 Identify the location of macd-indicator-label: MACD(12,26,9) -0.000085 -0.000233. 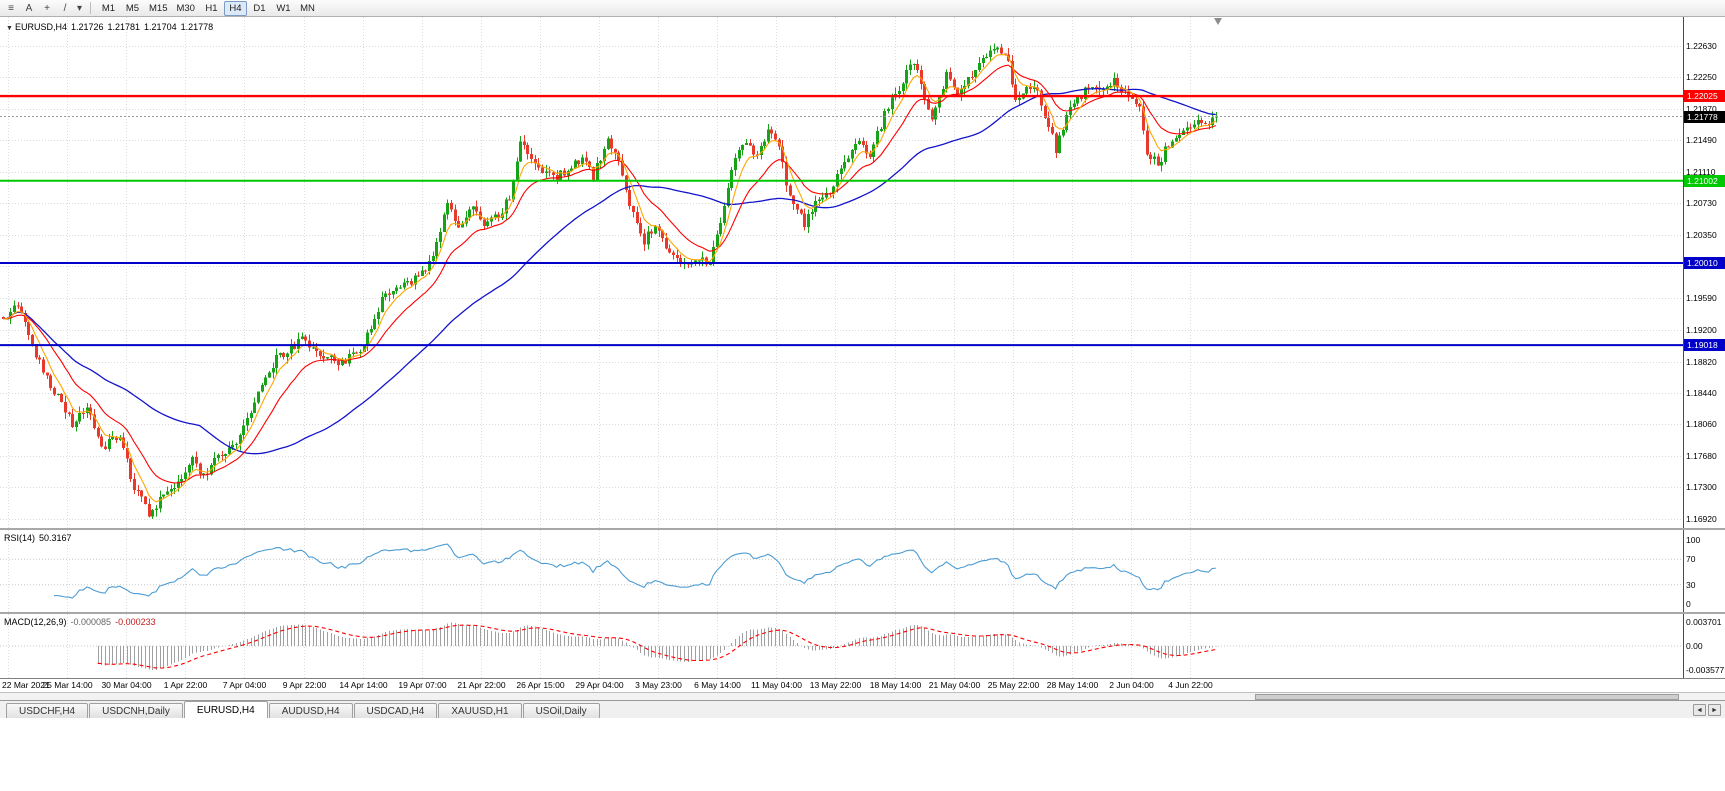
(82, 622).